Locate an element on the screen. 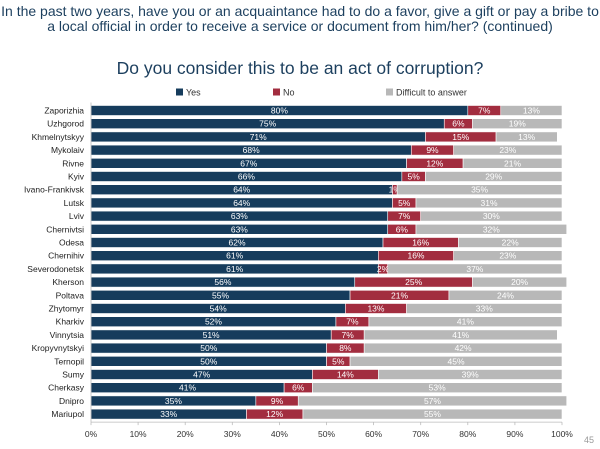  data-label: 22% is located at coordinates (510, 243).